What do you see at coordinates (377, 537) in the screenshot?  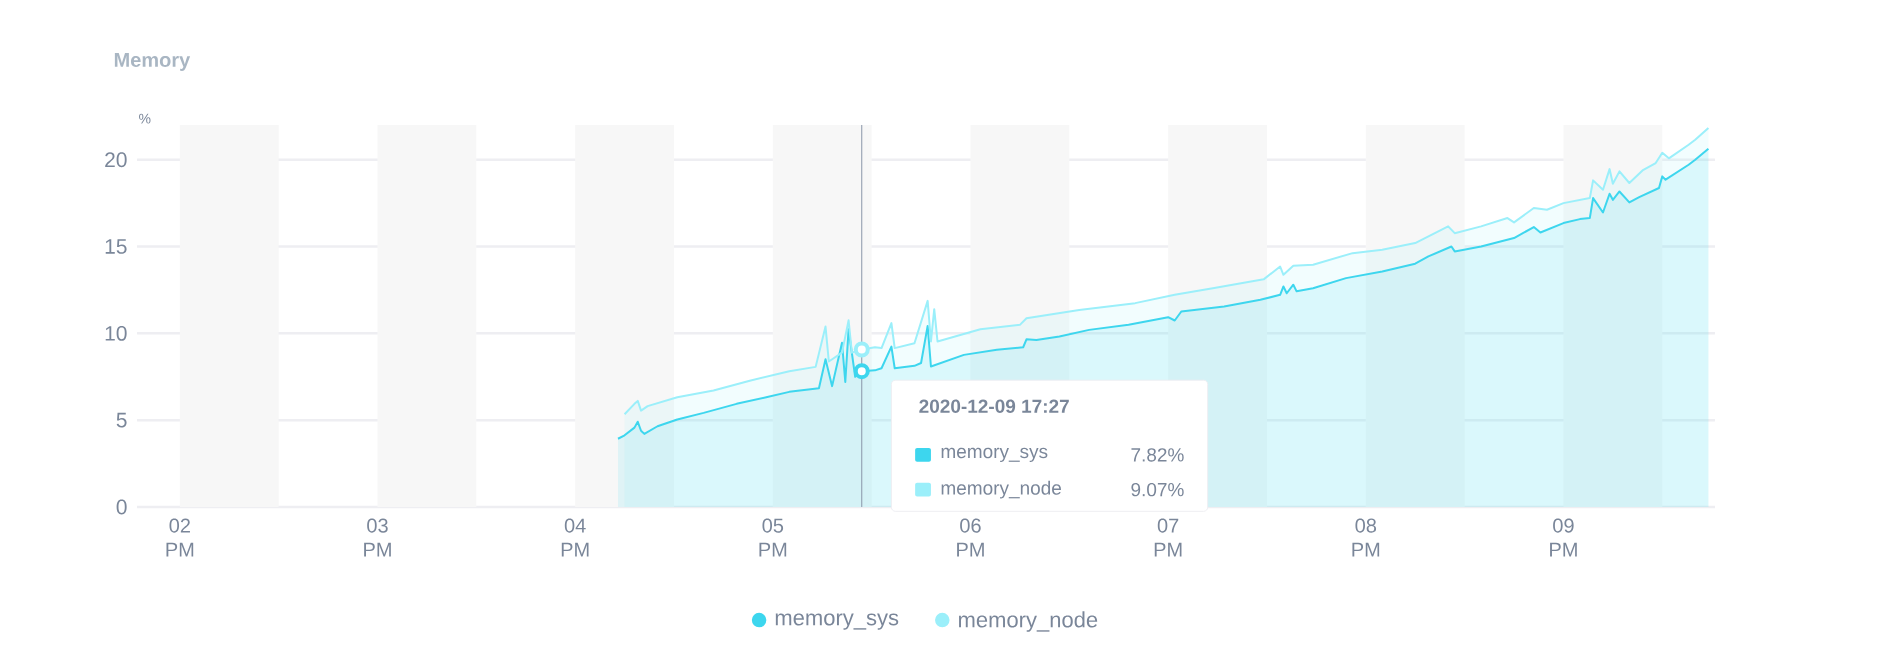 I see `x-tick-label: 03 PM` at bounding box center [377, 537].